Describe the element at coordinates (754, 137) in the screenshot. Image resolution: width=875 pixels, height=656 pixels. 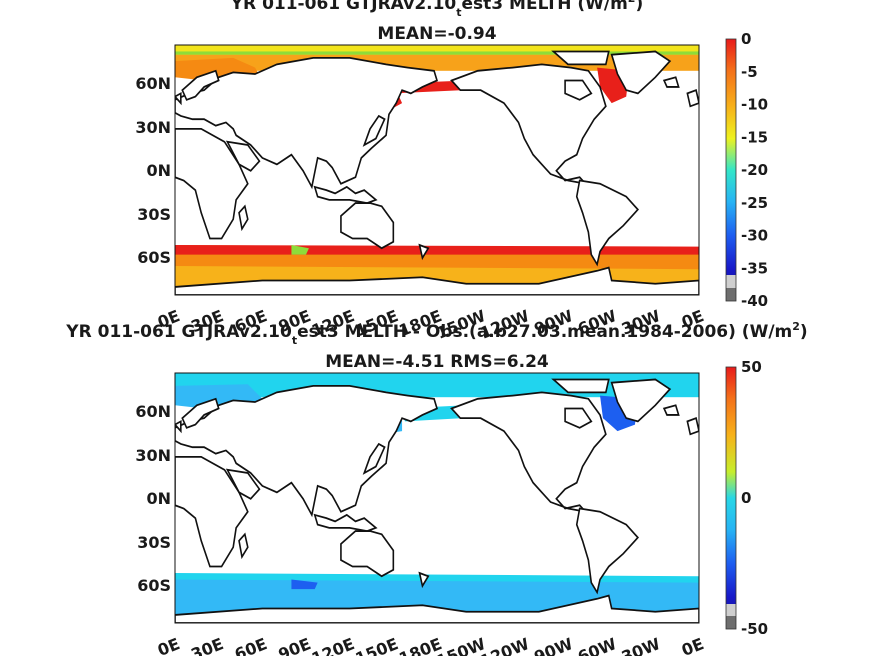
I see `colorbar-tick: -15` at that location.